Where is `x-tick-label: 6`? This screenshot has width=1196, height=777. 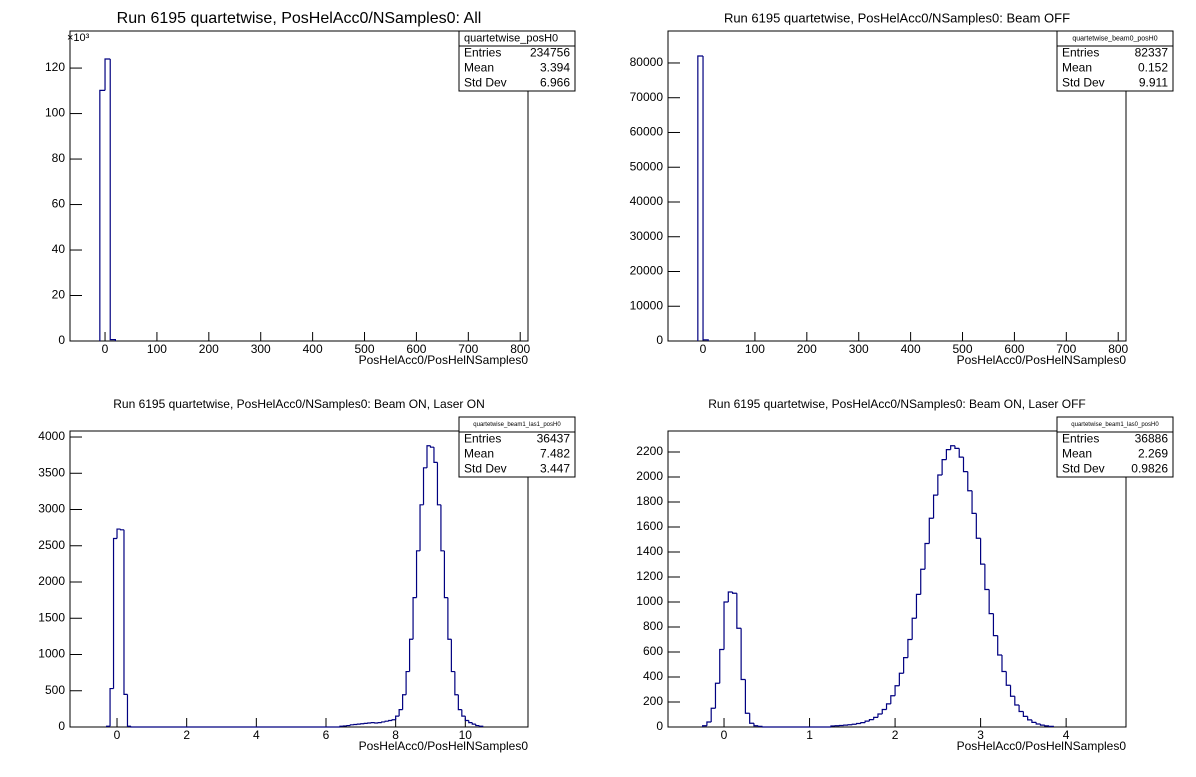
x-tick-label: 6 is located at coordinates (326, 735).